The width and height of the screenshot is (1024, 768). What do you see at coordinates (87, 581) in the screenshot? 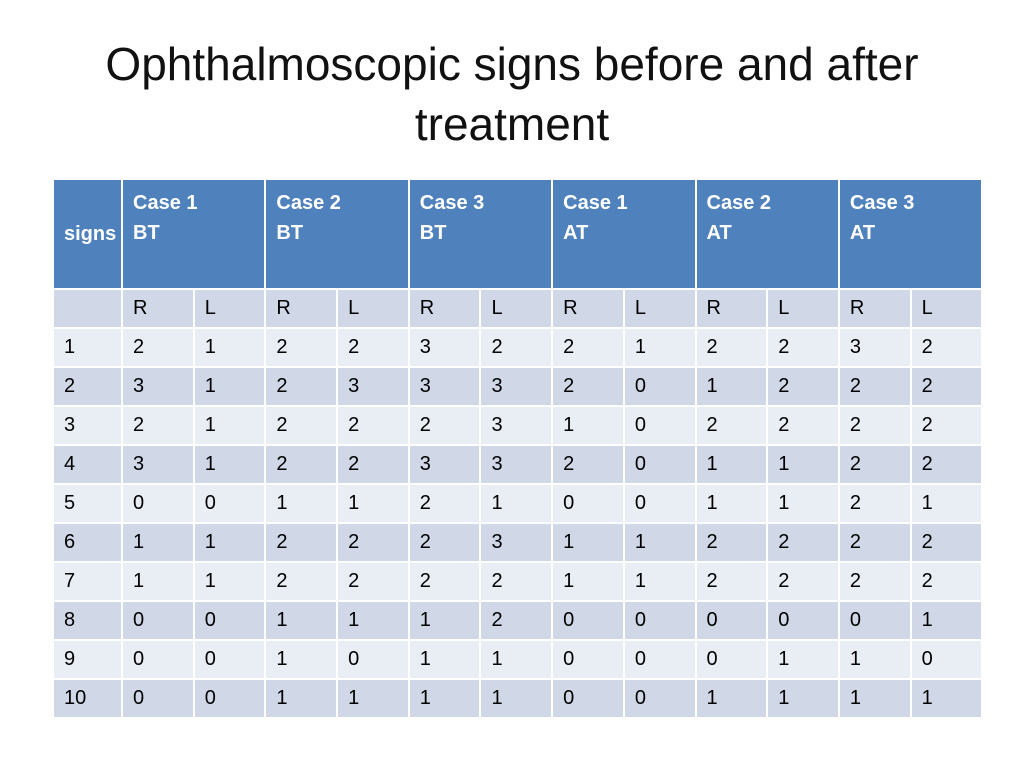
I see `sign-number-cell: 7` at bounding box center [87, 581].